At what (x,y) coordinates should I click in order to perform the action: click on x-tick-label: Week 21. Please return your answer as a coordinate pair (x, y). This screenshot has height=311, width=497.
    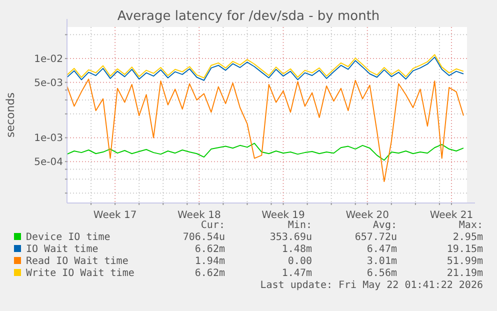
    Looking at the image, I should click on (452, 215).